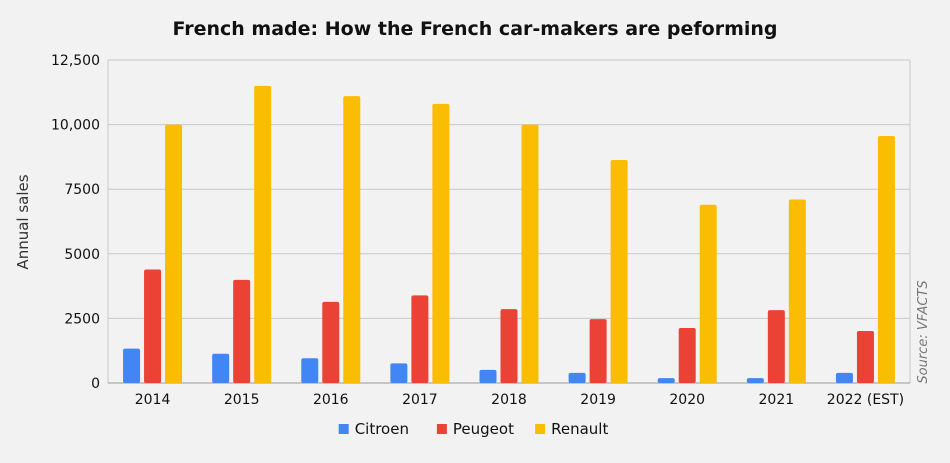  Describe the element at coordinates (382, 429) in the screenshot. I see `legend-label-citroen: Citroen` at that location.